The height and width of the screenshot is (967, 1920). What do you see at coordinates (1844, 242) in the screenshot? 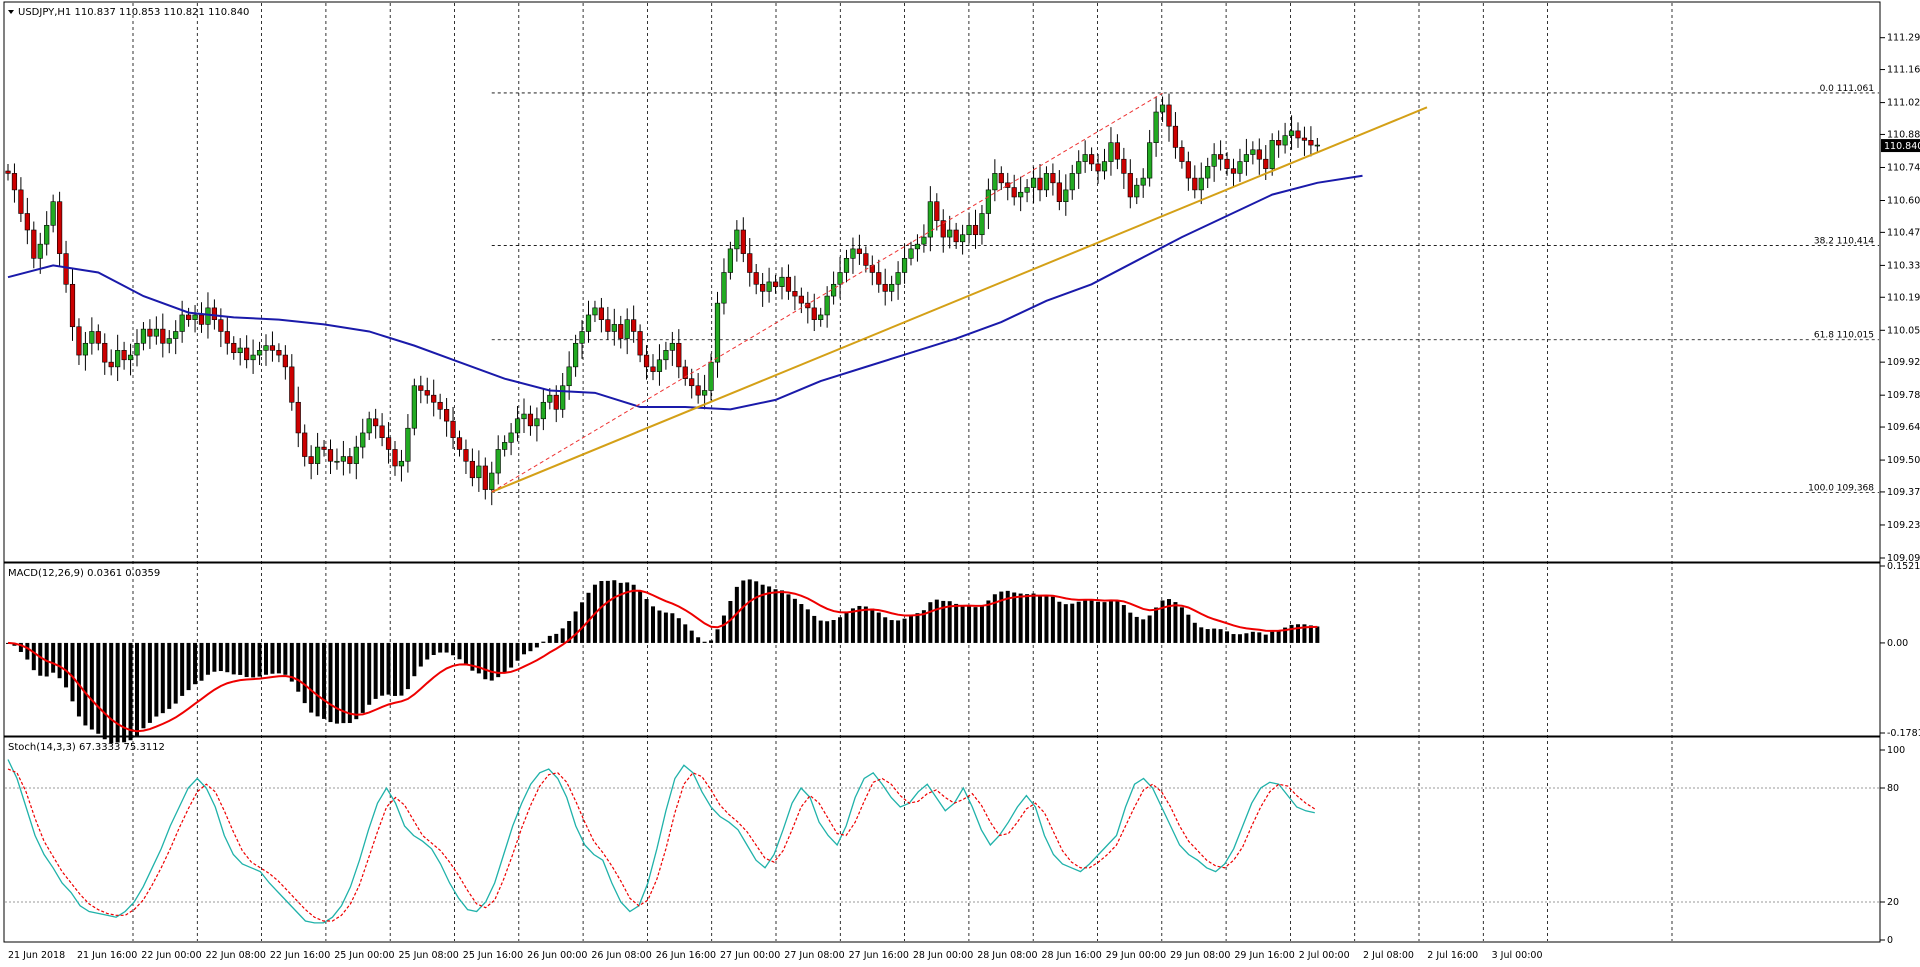
I see `fib-level-label: 38.2 110.414` at bounding box center [1844, 242].